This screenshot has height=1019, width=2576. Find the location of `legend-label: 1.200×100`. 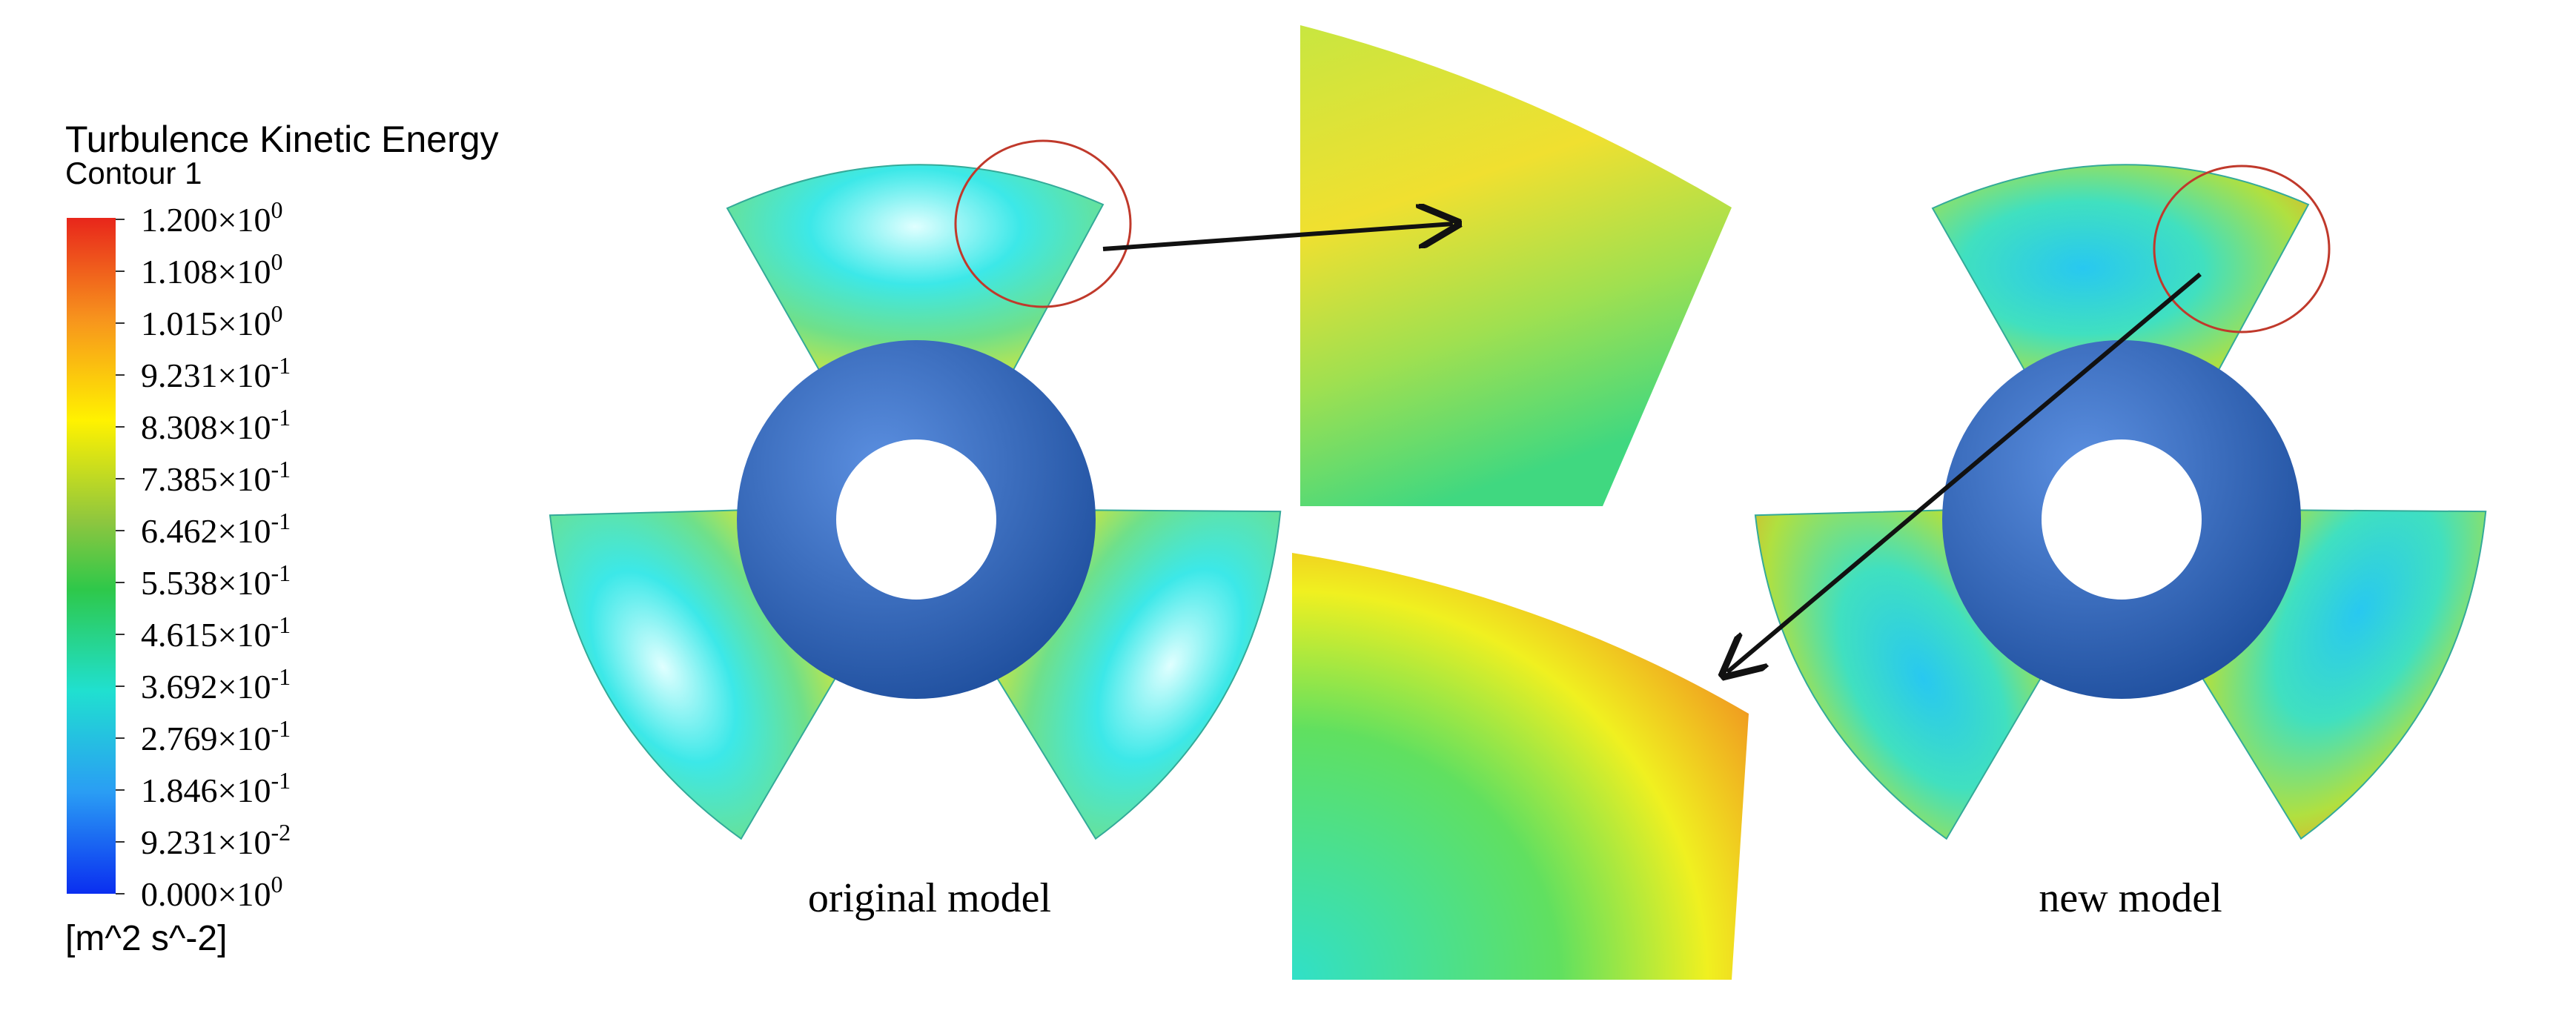

legend-label: 1.200×100 is located at coordinates (211, 218).